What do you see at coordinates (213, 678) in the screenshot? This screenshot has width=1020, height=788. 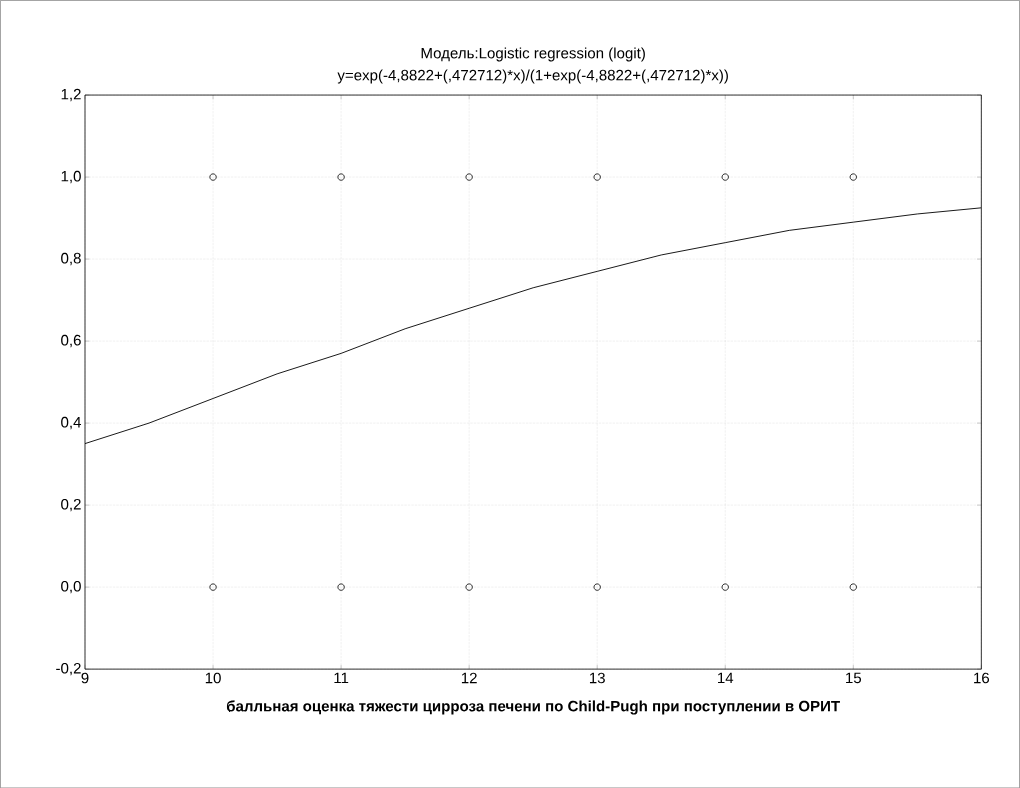 I see `x-tick-label: 10` at bounding box center [213, 678].